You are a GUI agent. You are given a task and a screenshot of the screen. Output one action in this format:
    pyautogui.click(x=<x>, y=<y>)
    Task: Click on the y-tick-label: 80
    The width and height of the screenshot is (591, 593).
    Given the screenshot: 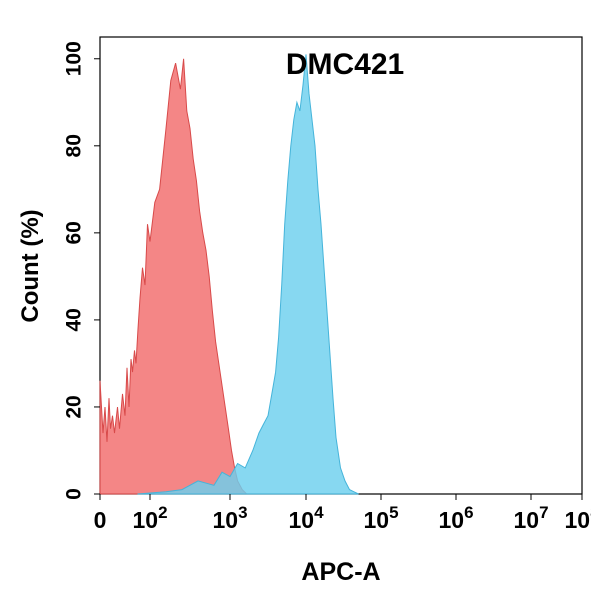 What is the action you would take?
    pyautogui.click(x=74, y=145)
    